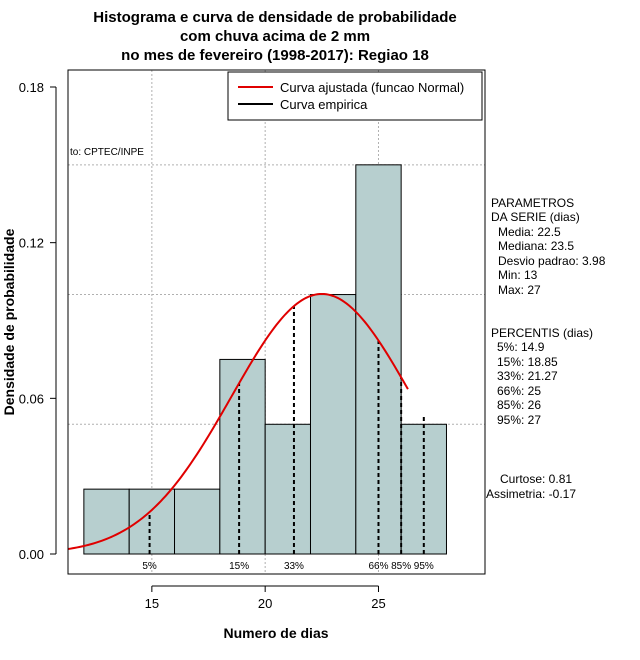  Describe the element at coordinates (531, 494) in the screenshot. I see `stat-assimetria: Assimetria: -0.17` at that location.